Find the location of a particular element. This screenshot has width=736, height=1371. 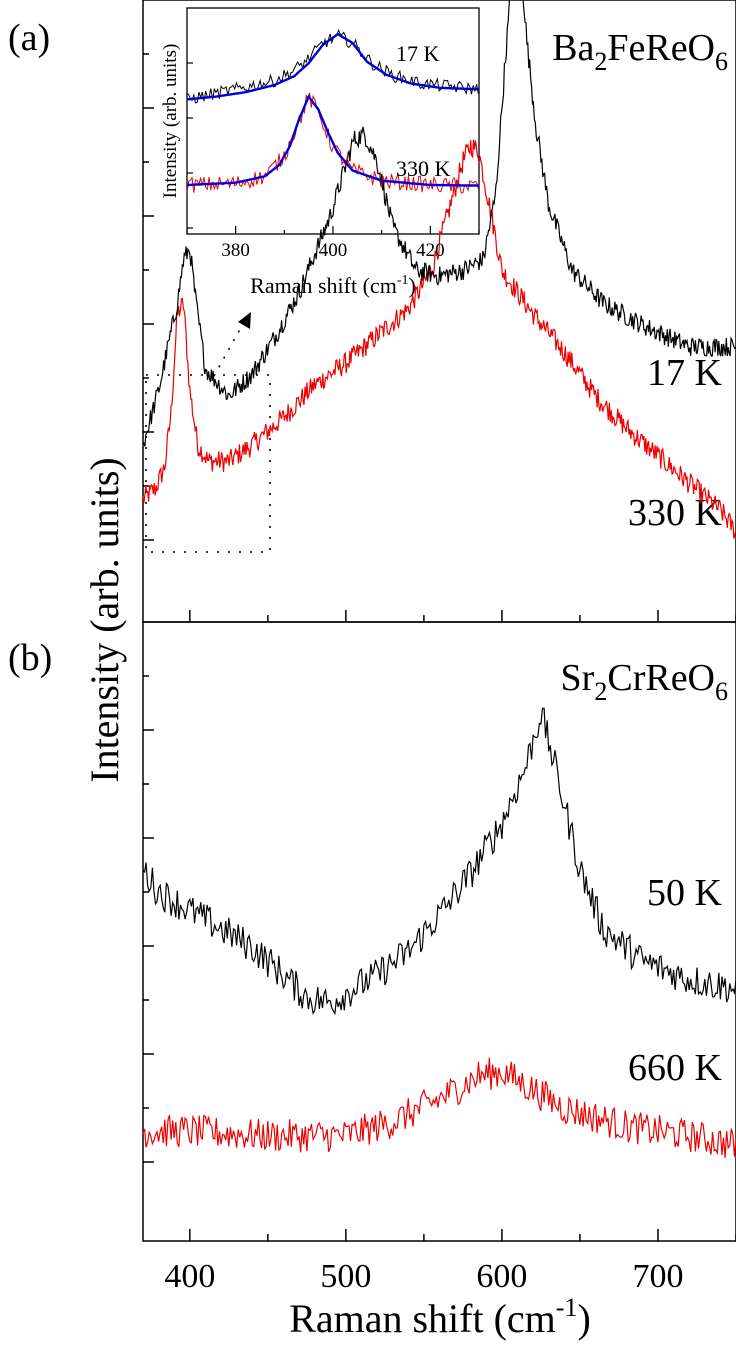

label-b-660k: 660 K is located at coordinates (675, 1068).